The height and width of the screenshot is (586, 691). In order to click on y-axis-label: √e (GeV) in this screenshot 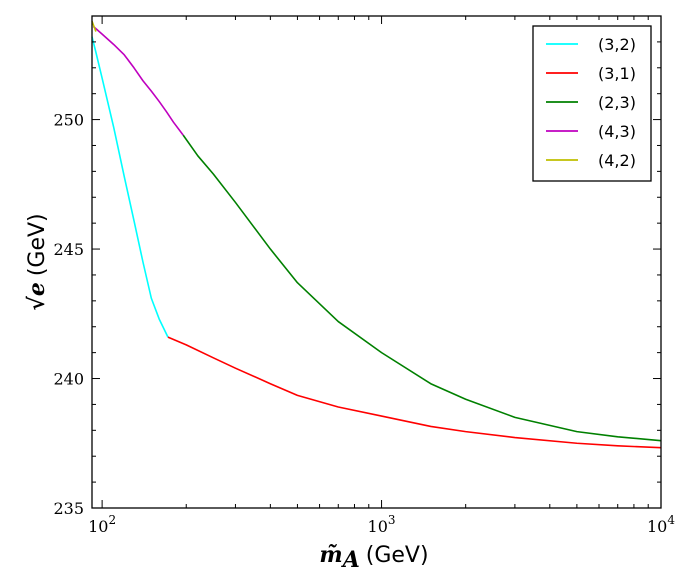, I will do `click(37, 261)`.